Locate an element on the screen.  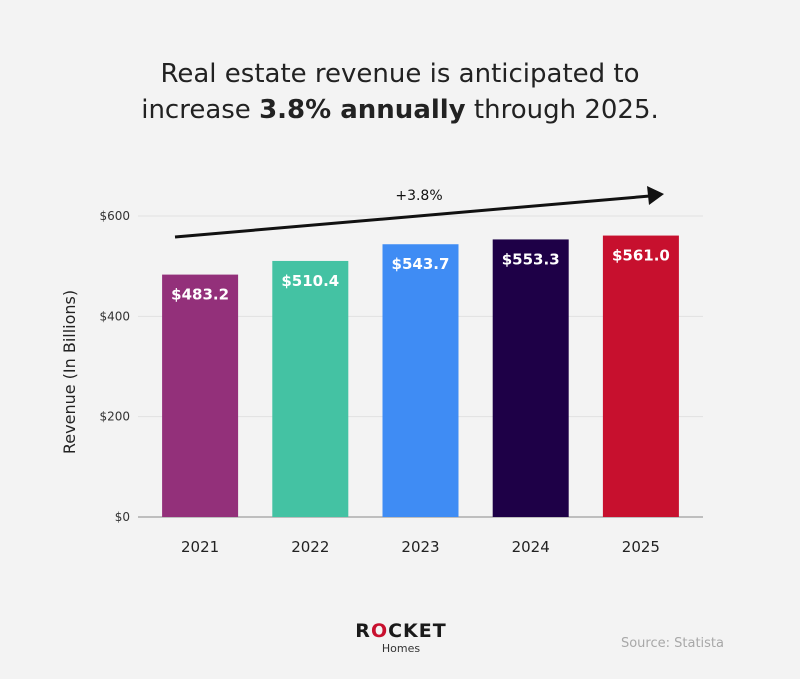
y-tick-label: $400 is located at coordinates (114, 316).